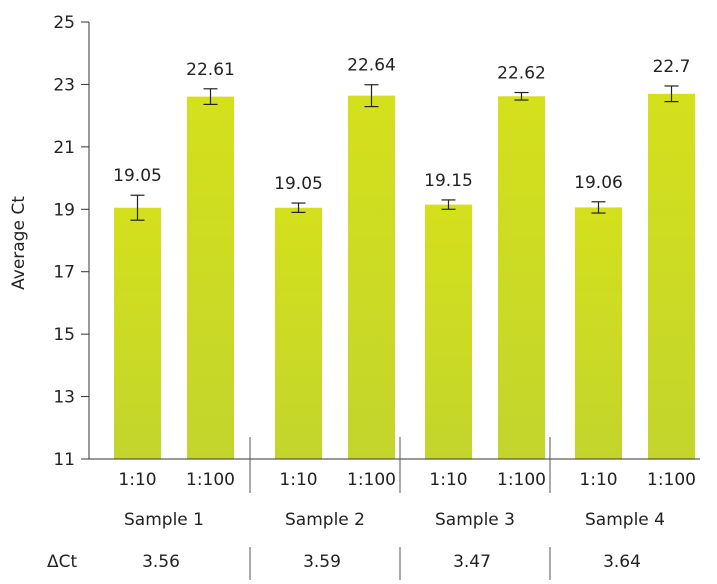 The width and height of the screenshot is (717, 584). Describe the element at coordinates (64, 335) in the screenshot. I see `y-tick-label: 15` at that location.